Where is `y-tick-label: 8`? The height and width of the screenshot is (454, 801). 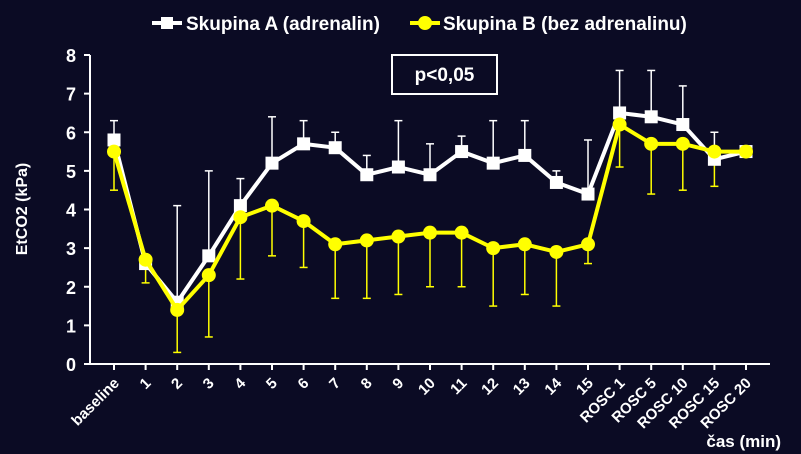 y-tick-label: 8 is located at coordinates (71, 56).